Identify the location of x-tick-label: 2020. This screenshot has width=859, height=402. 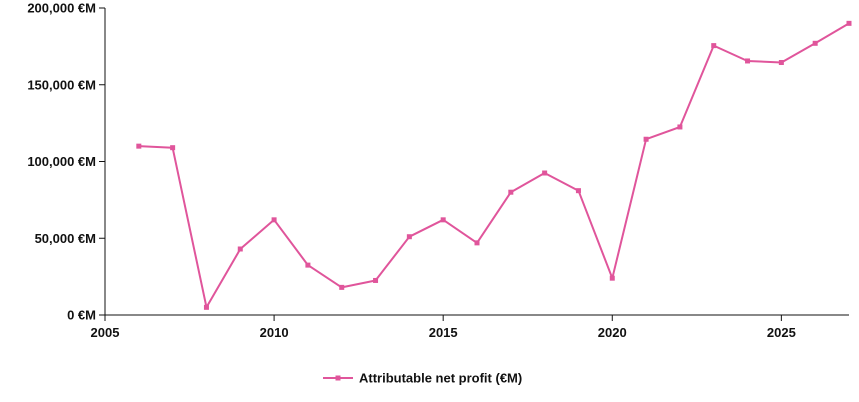
(612, 332).